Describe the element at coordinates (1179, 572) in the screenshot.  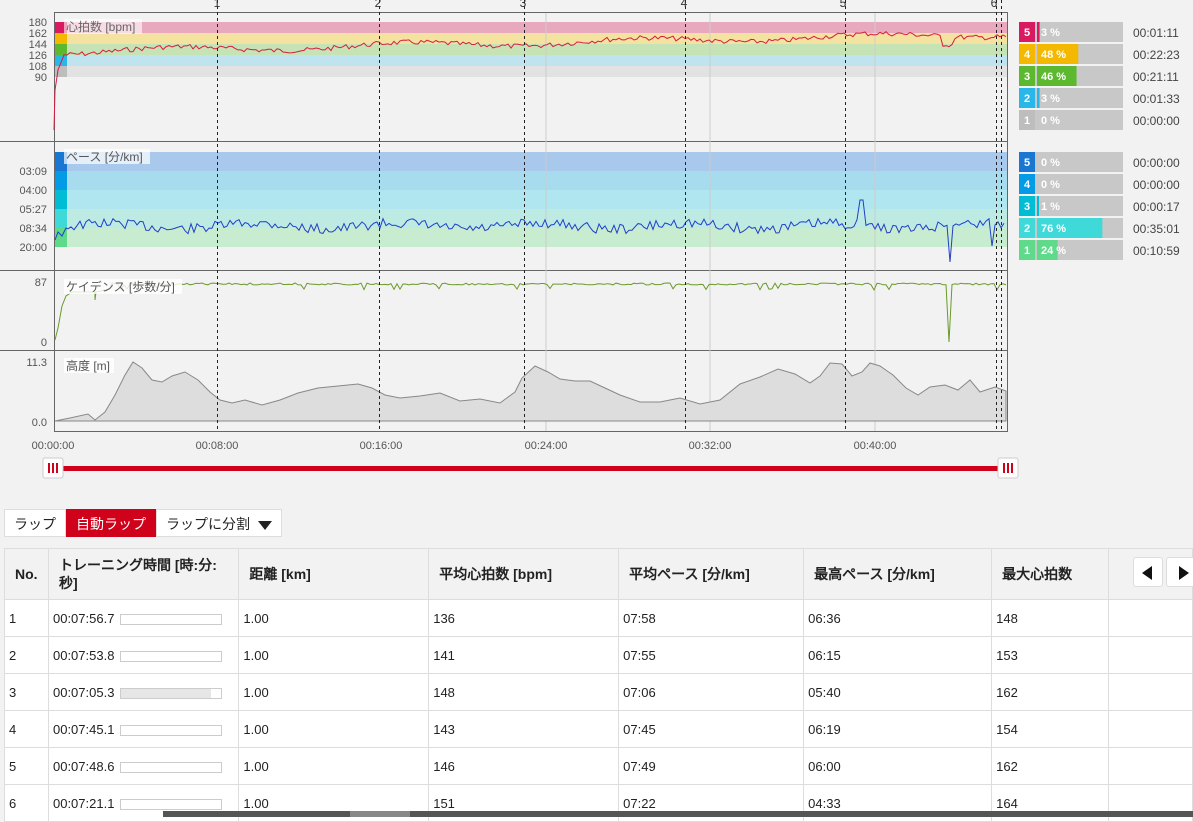
I see `scroll-right-button` at that location.